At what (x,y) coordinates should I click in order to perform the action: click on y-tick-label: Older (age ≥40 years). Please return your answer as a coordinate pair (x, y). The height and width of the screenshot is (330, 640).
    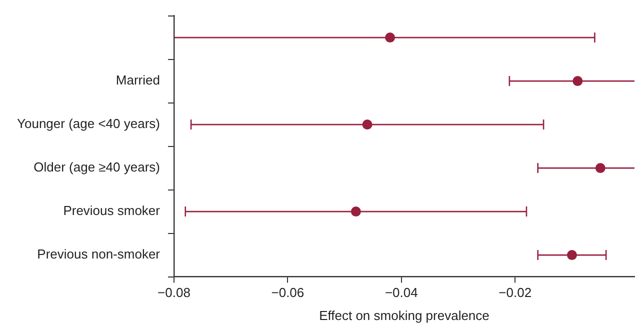
    Looking at the image, I should click on (97, 167).